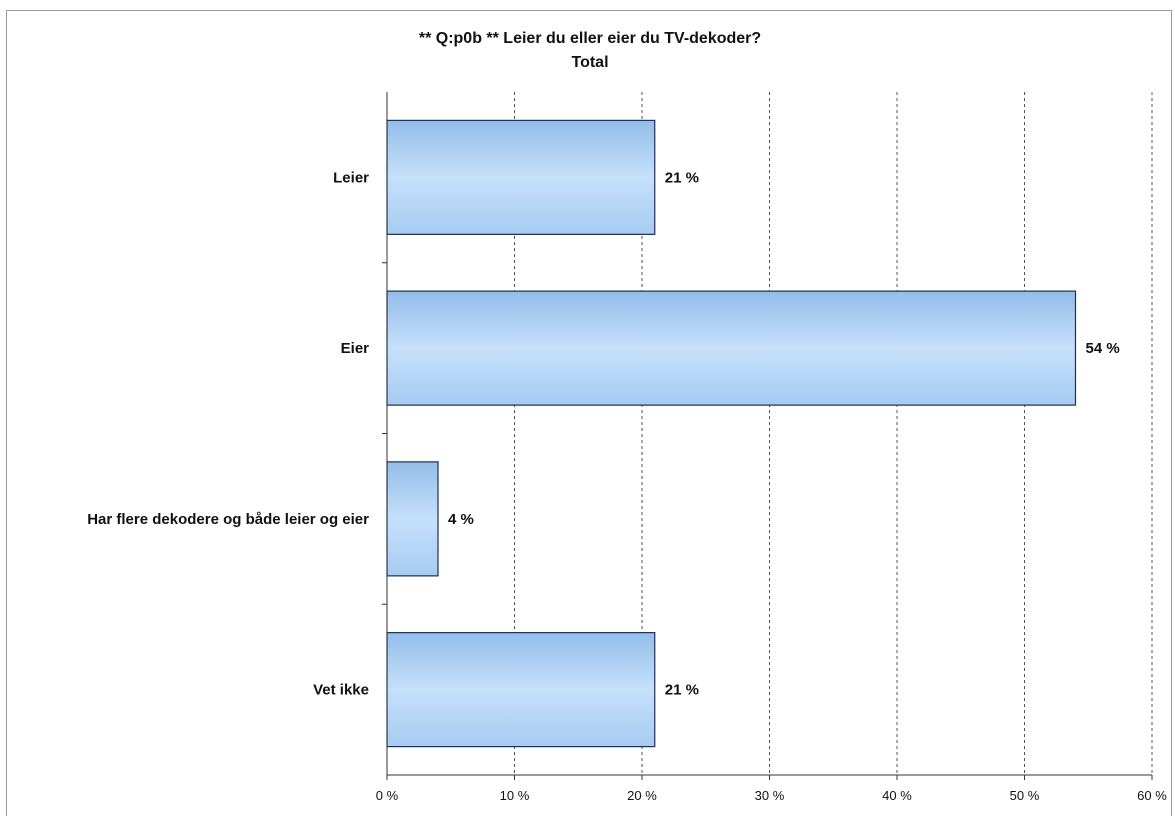 This screenshot has width=1175, height=816. What do you see at coordinates (770, 795) in the screenshot?
I see `x-tick-label: 30 %` at bounding box center [770, 795].